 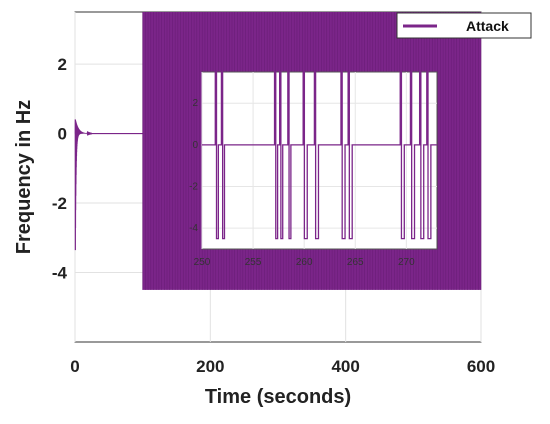 I want to click on inset-x-tick-label: 270, so click(x=406, y=262).